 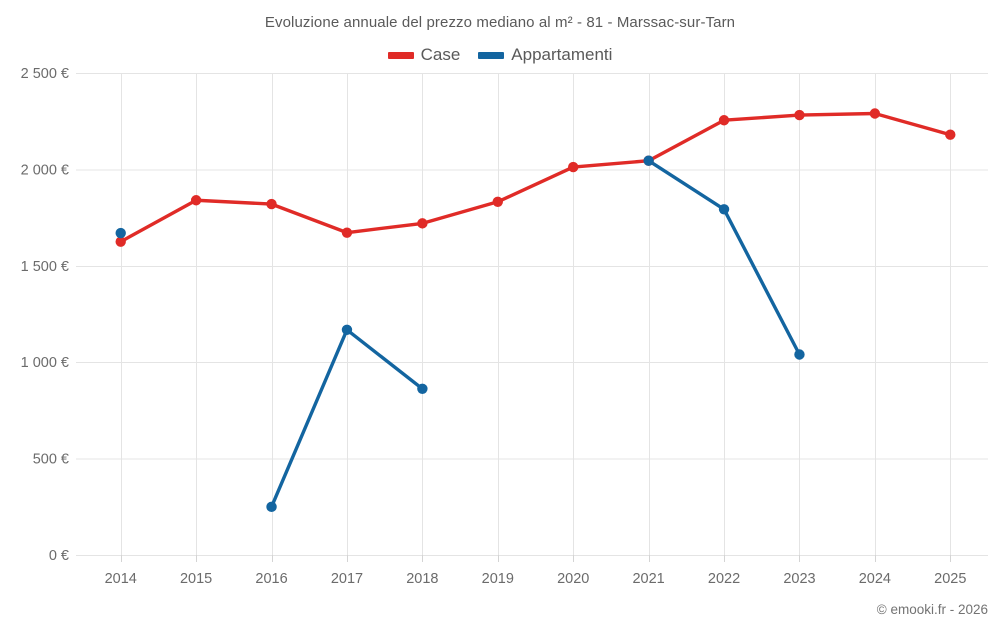 I want to click on legend-label-case: Case, so click(x=440, y=54).